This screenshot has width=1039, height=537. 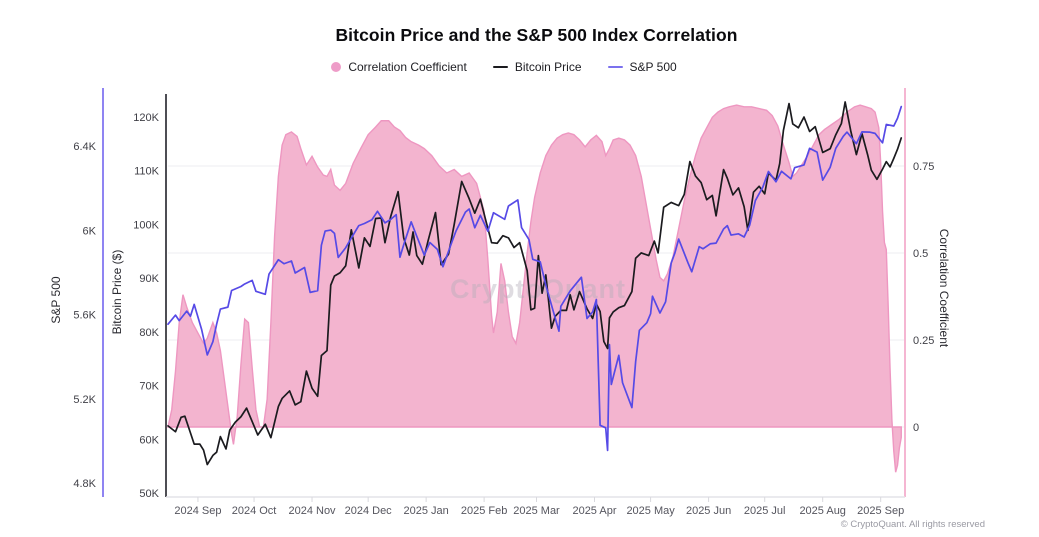 What do you see at coordinates (923, 297) in the screenshot?
I see `correlation-tick-labels: 0.75 0.5 0.25 0` at bounding box center [923, 297].